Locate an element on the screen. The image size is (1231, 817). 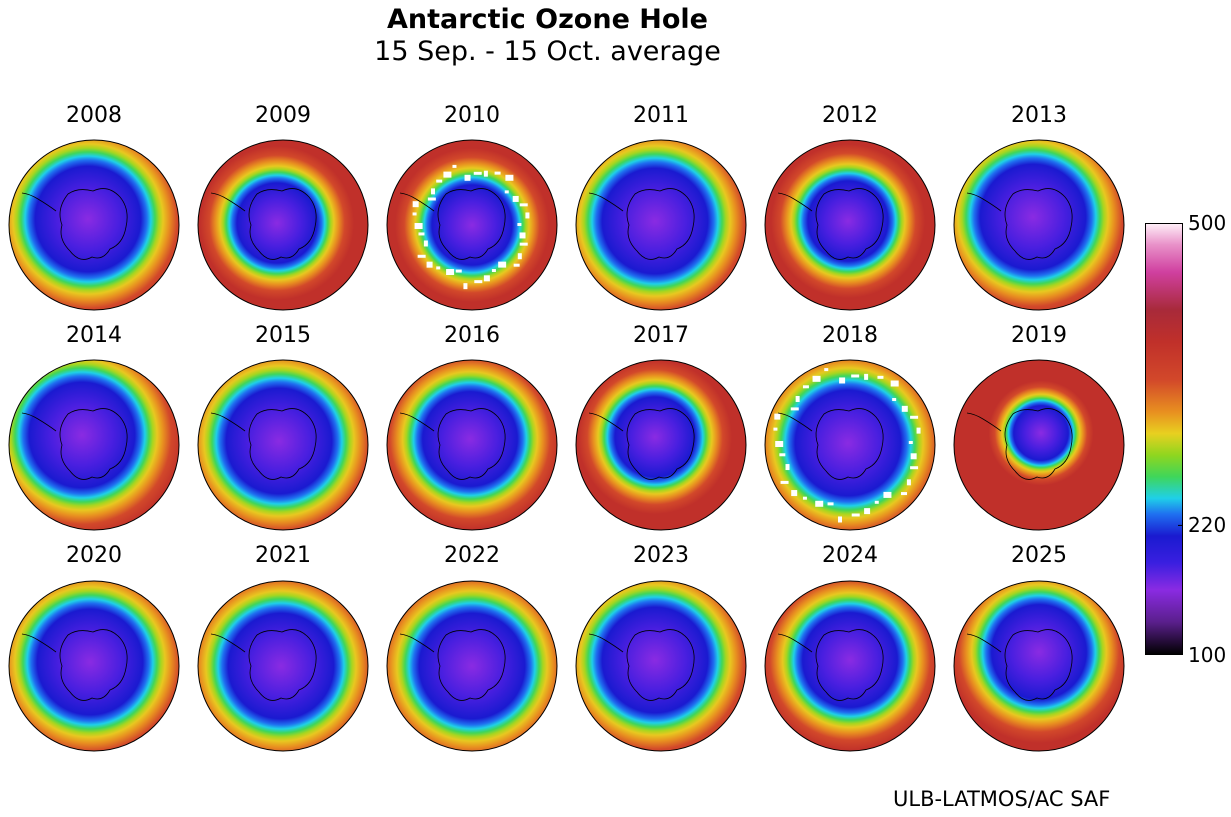
credit-text: ULB-LATMOS/AC SAF is located at coordinates (1002, 799).